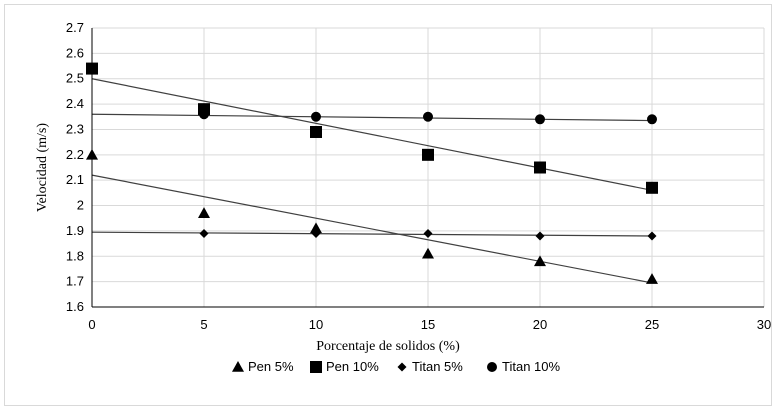  Describe the element at coordinates (396, 366) in the screenshot. I see `legend: Pen 5% Pen 10% Titan 5% Titan 10%` at that location.